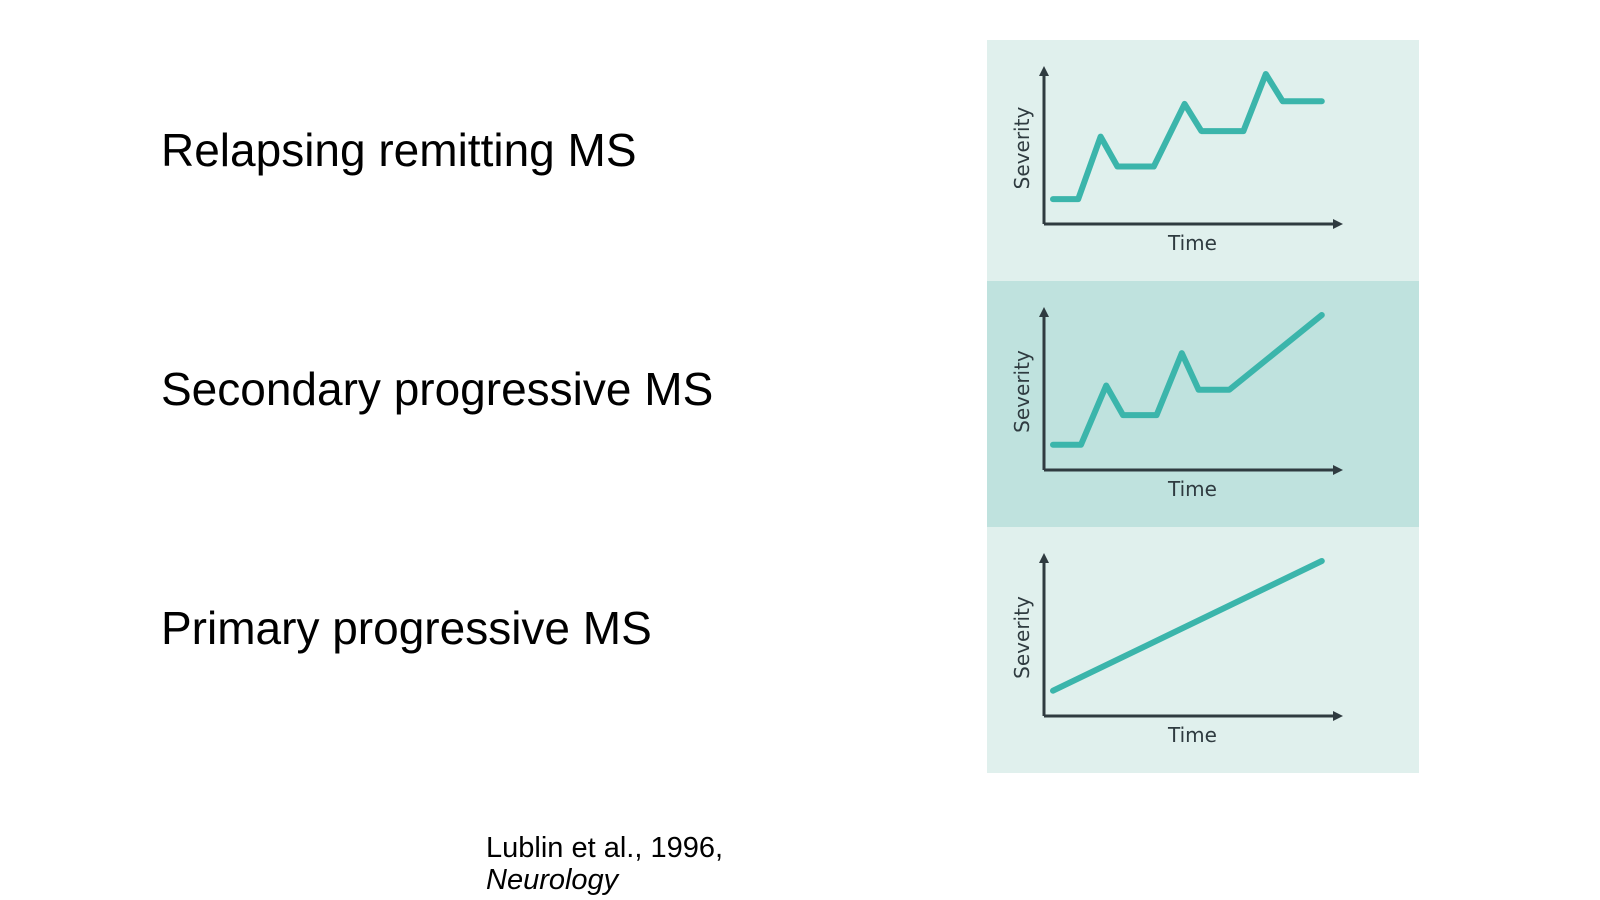 The height and width of the screenshot is (900, 1600). I want to click on citation: Lublin et al., 1996, Neurology, so click(604, 864).